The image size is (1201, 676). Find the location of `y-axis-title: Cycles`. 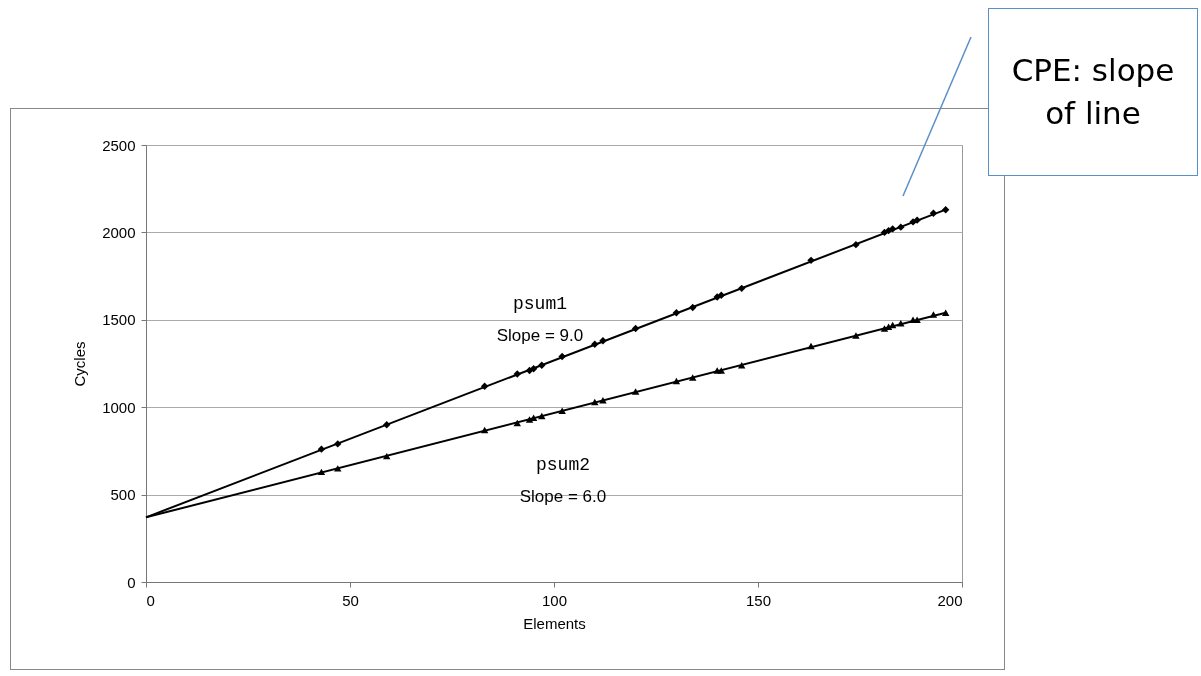

y-axis-title: Cycles is located at coordinates (80, 364).